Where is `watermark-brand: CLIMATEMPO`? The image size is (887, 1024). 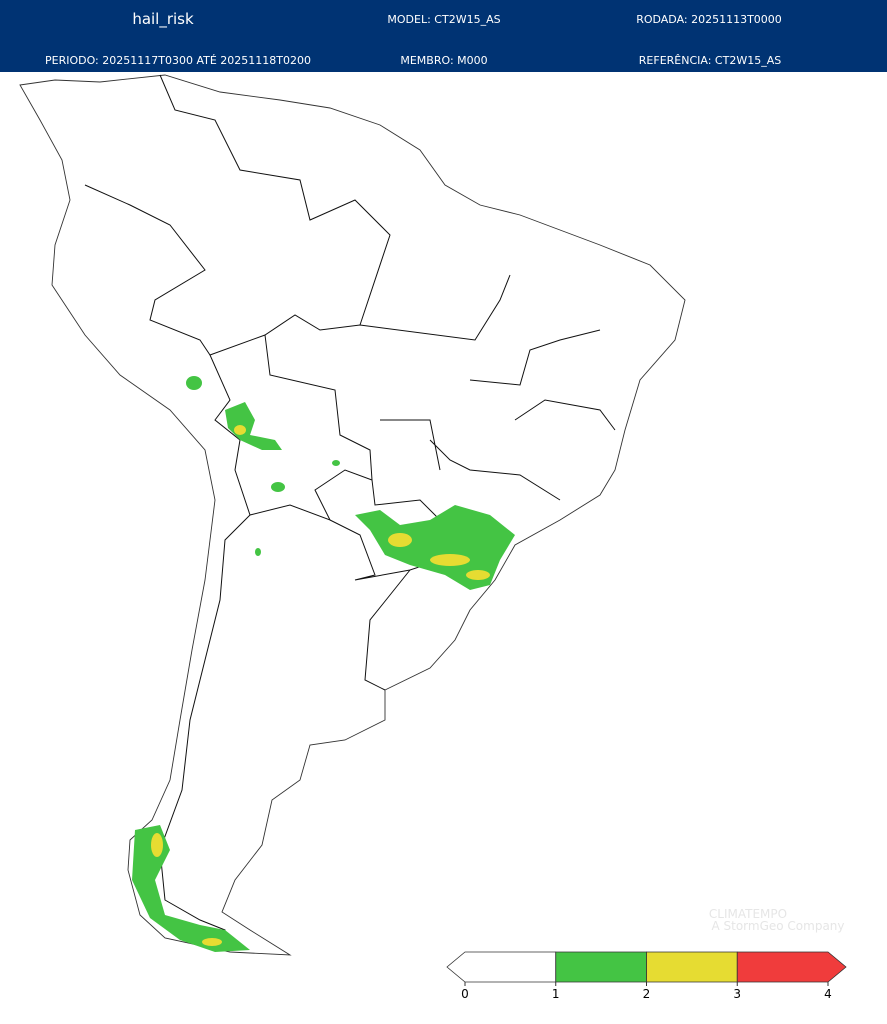
watermark-brand: CLIMATEMPO is located at coordinates (748, 914).